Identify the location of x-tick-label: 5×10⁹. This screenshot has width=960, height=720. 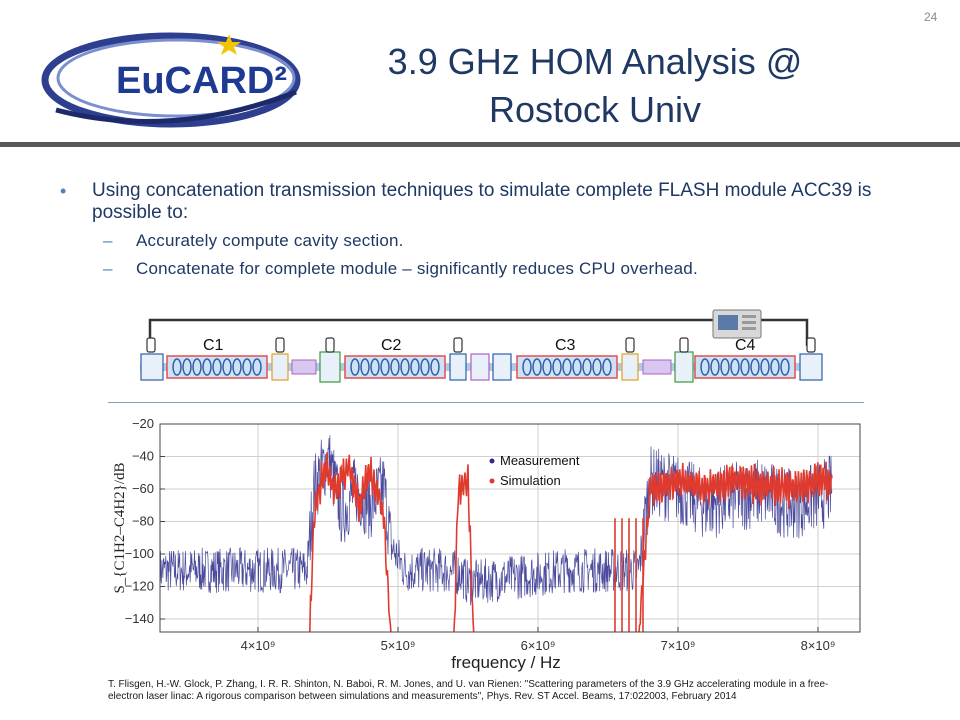
(398, 645).